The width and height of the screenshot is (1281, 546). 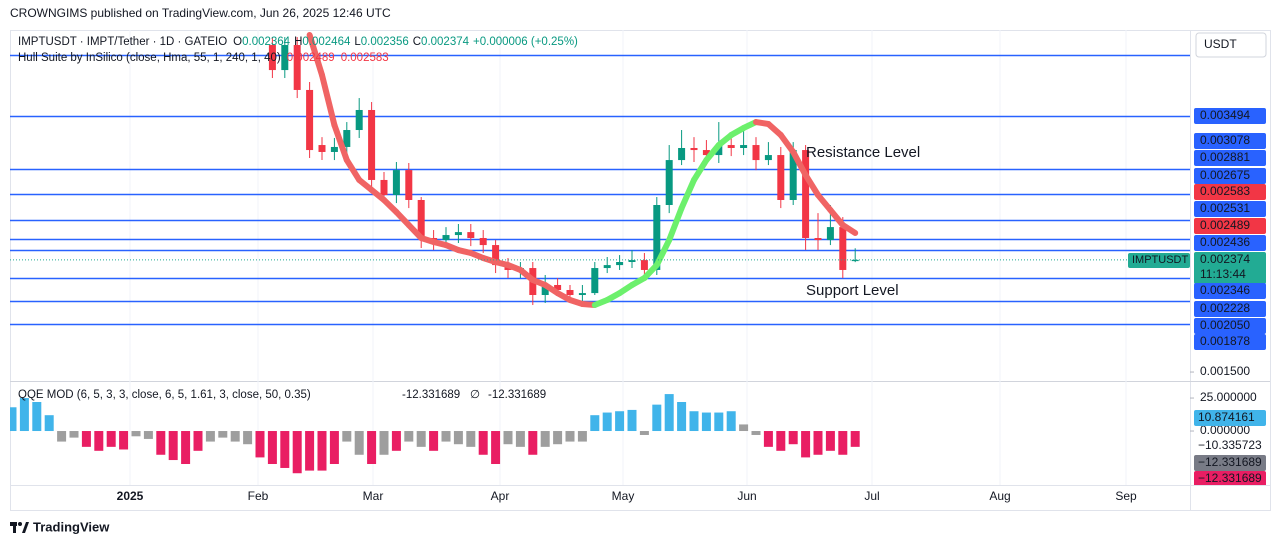 What do you see at coordinates (435, 434) in the screenshot?
I see `qqe-pane` at bounding box center [435, 434].